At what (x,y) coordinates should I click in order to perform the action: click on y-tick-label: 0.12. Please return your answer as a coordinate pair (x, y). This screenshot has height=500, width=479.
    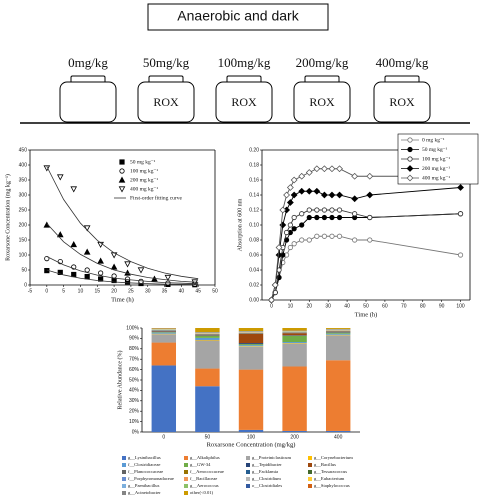
    Looking at the image, I should click on (254, 210).